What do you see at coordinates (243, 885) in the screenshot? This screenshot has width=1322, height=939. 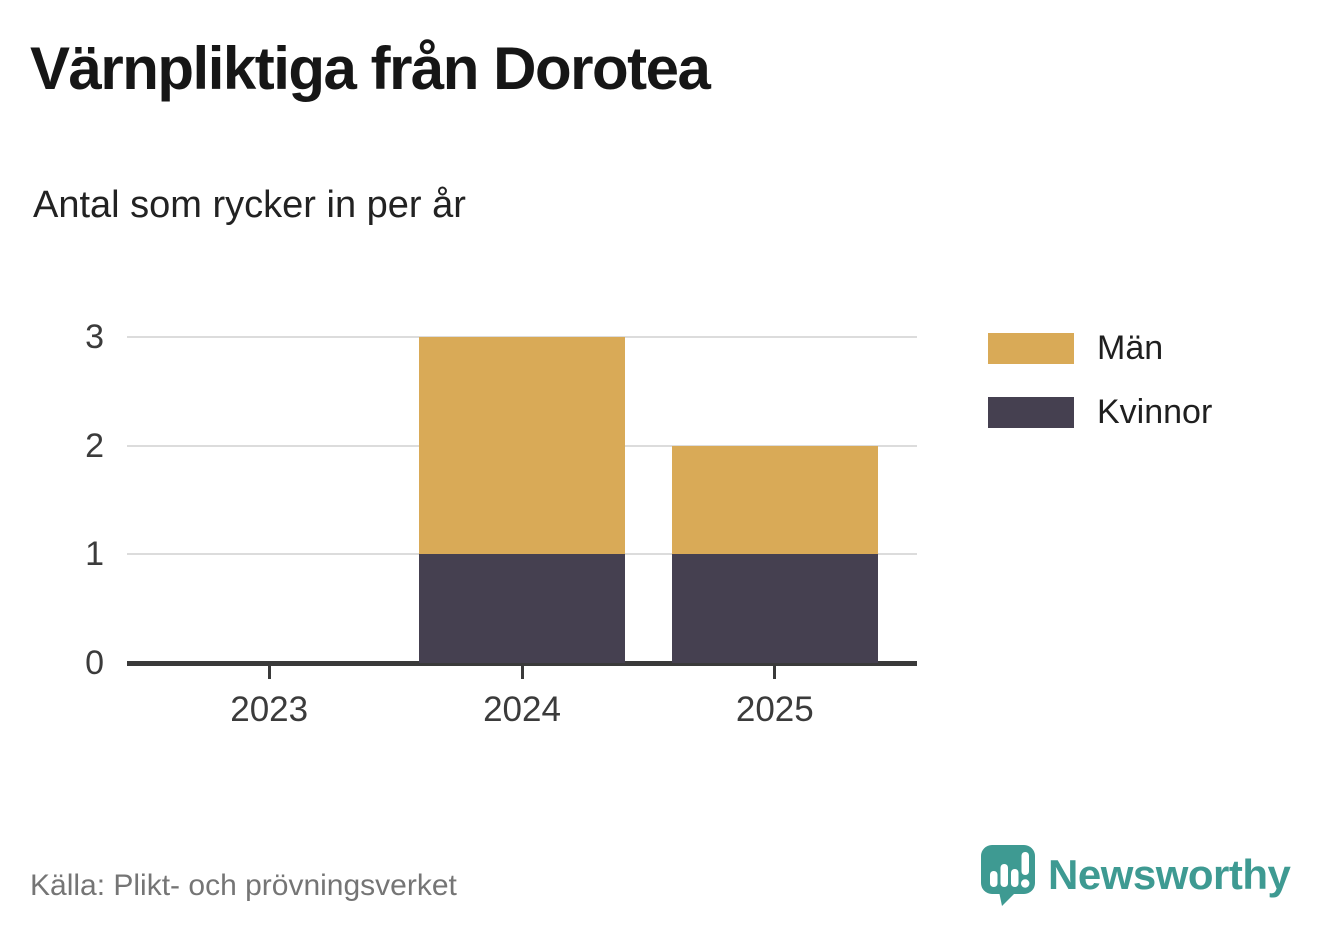 I see `source-text: Källa: Plikt- och prövningsverket` at bounding box center [243, 885].